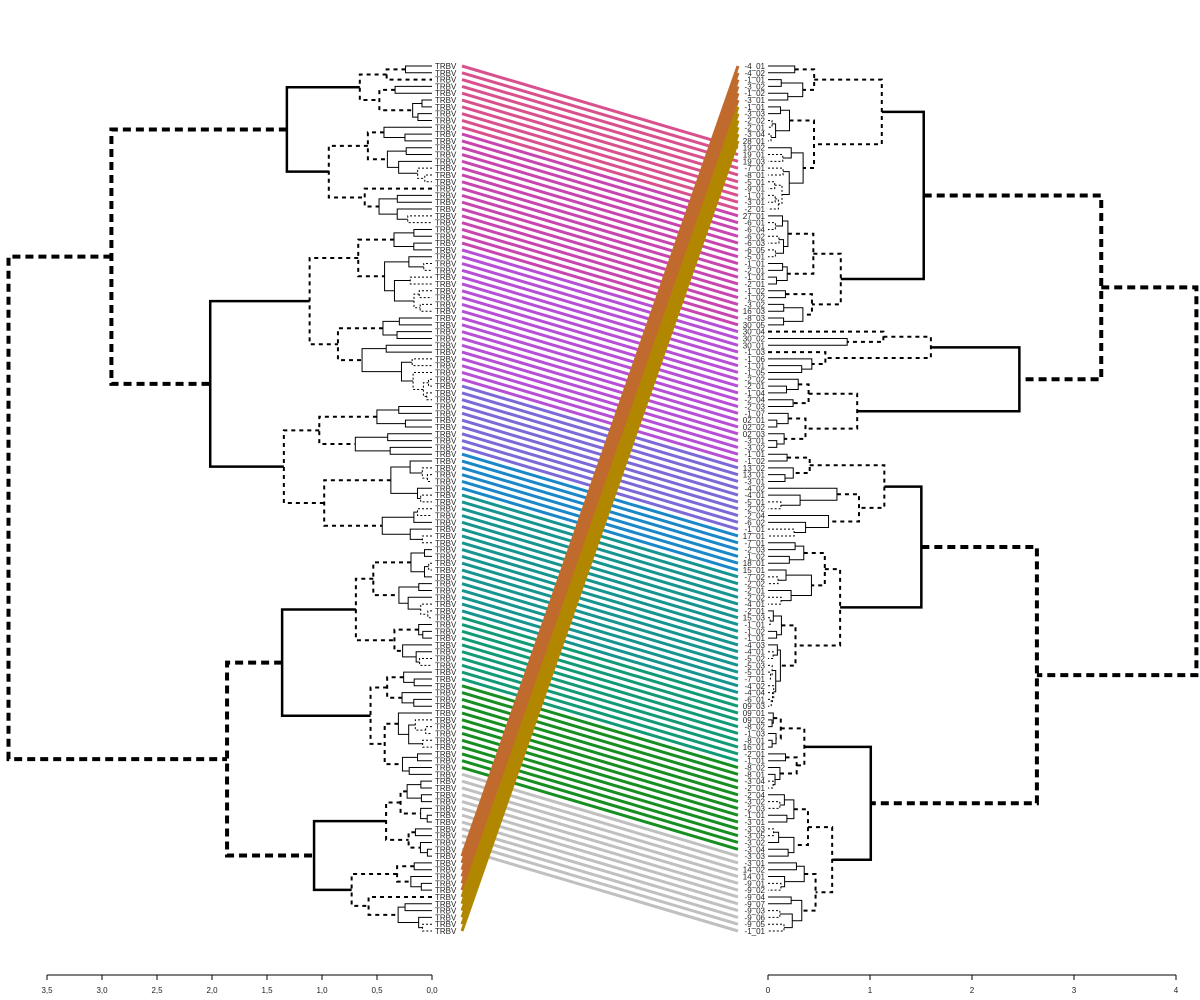 Image resolution: width=1200 pixels, height=1000 pixels. Describe the element at coordinates (754, 338) in the screenshot. I see `right-leaf-label: 30_02` at that location.